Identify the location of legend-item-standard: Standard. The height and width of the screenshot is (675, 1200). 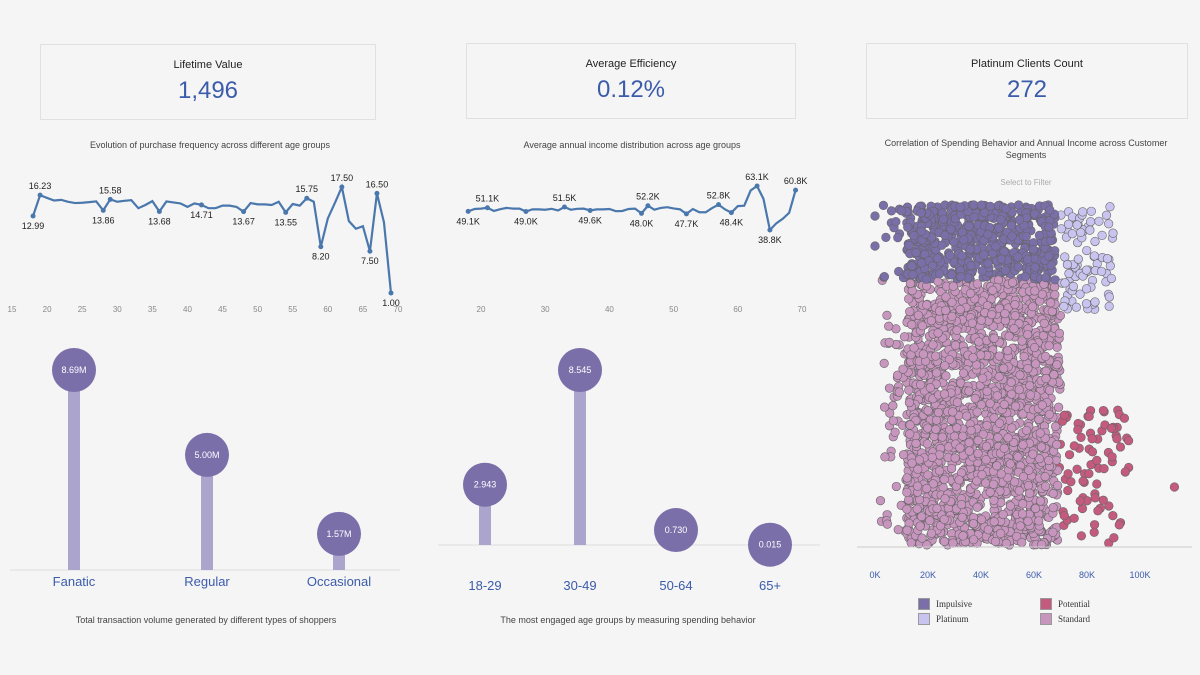
(1065, 619).